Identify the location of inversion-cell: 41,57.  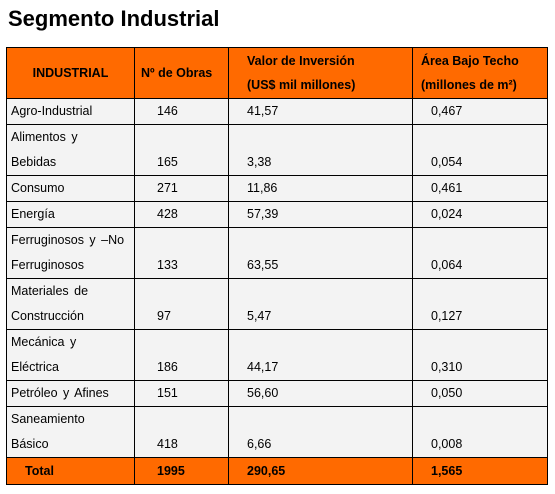
(320, 111).